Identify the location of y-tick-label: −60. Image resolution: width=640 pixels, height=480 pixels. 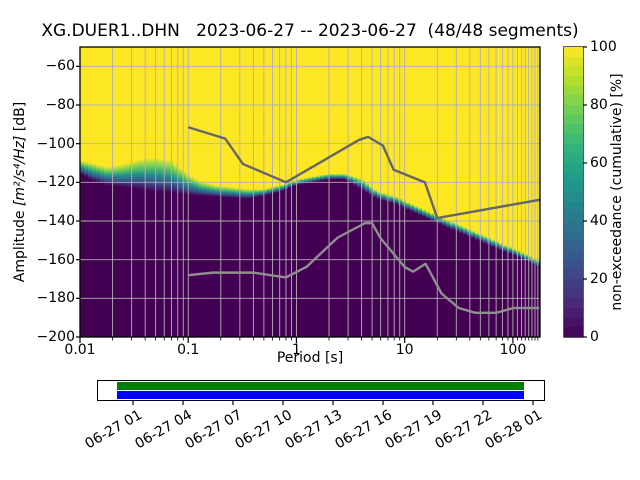
(60, 66).